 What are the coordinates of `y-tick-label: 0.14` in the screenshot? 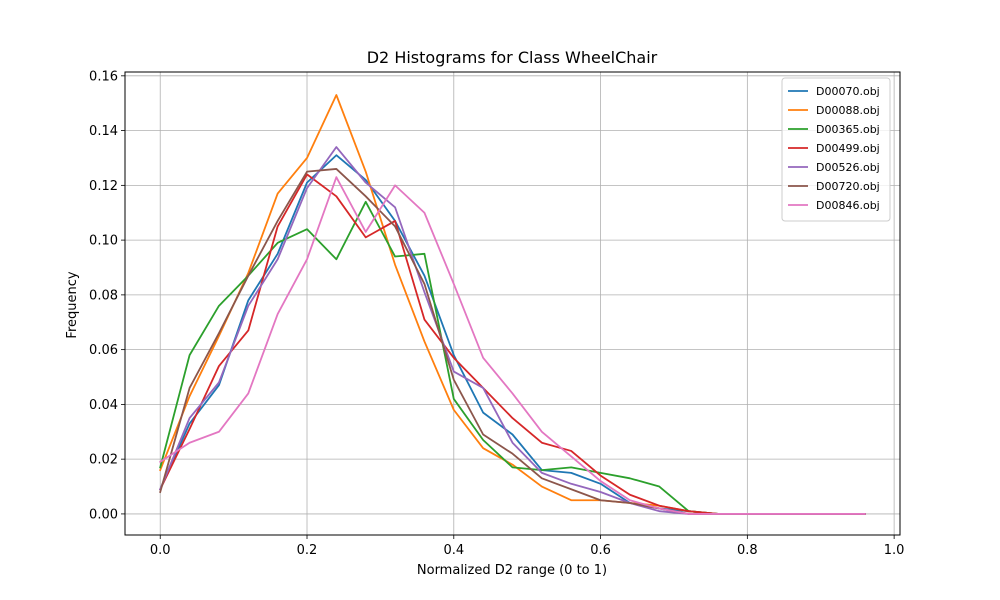 It's located at (103, 131).